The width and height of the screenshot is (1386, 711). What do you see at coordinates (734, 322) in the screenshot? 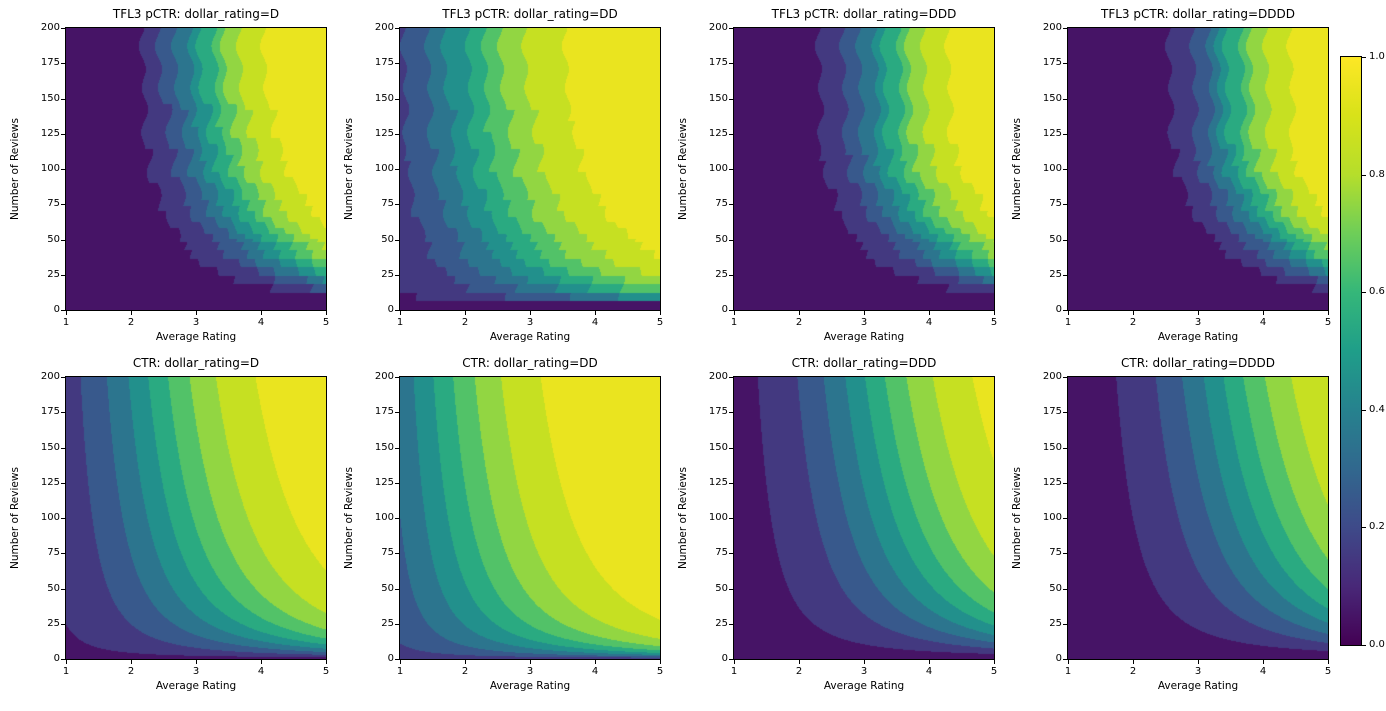
I see `x-tick-label: 1` at bounding box center [734, 322].